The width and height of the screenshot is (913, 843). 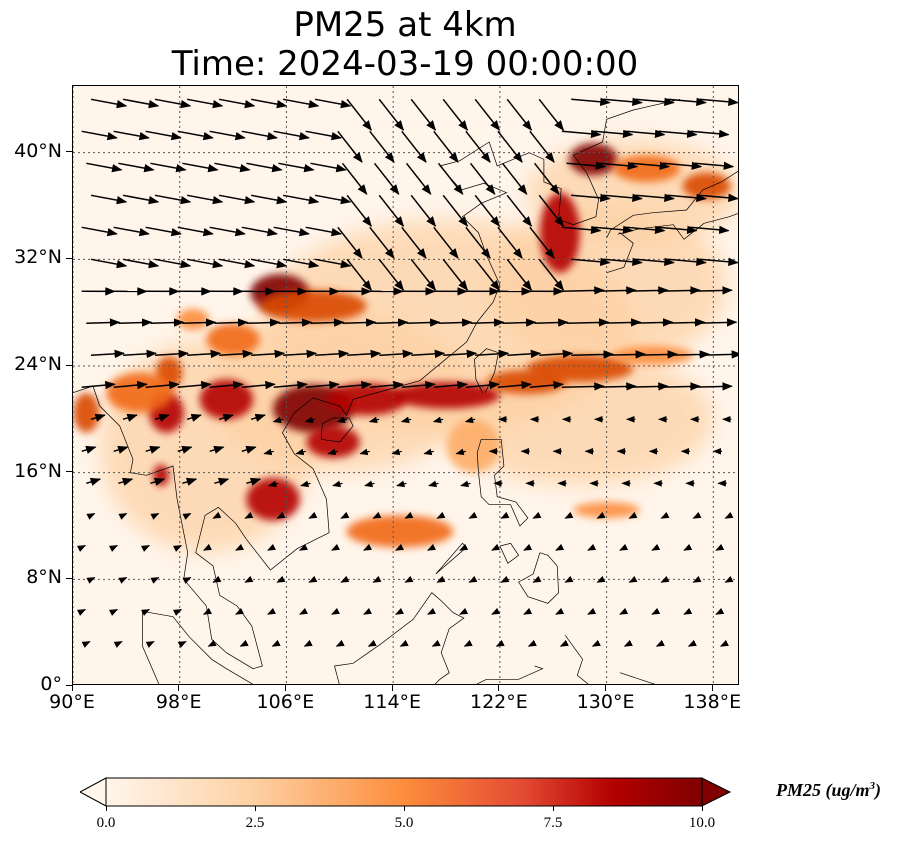 I want to click on lon-tick-label-2: 106°E, so click(x=285, y=702).